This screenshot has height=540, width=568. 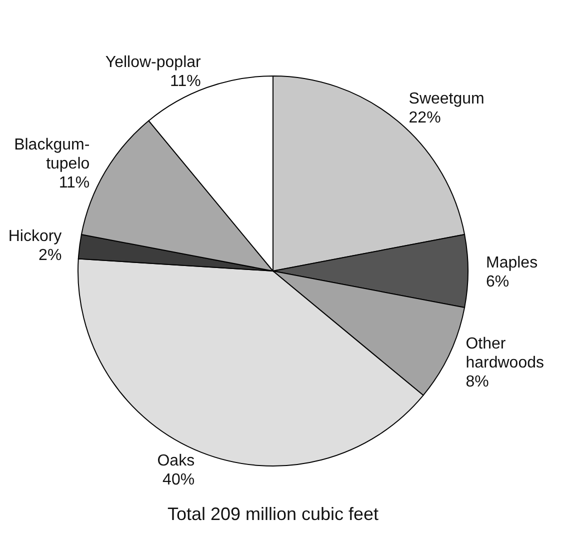 I want to click on data-label: 40%, so click(x=178, y=480).